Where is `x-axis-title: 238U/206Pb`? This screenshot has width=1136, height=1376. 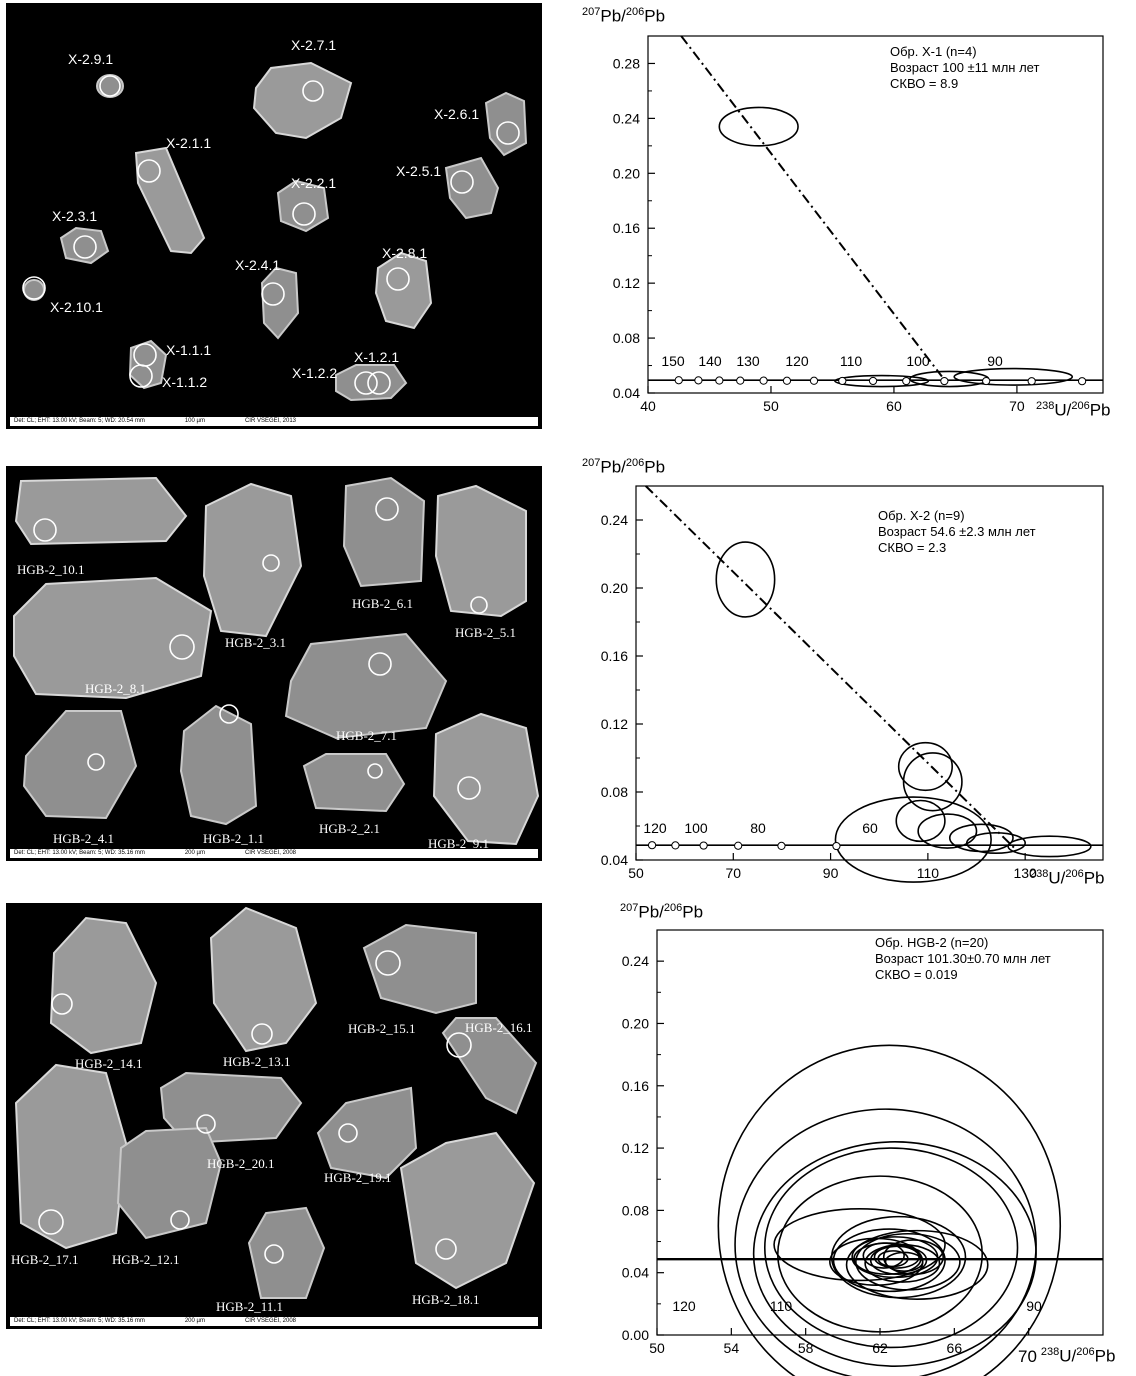 x-axis-title: 238U/206Pb is located at coordinates (1073, 410).